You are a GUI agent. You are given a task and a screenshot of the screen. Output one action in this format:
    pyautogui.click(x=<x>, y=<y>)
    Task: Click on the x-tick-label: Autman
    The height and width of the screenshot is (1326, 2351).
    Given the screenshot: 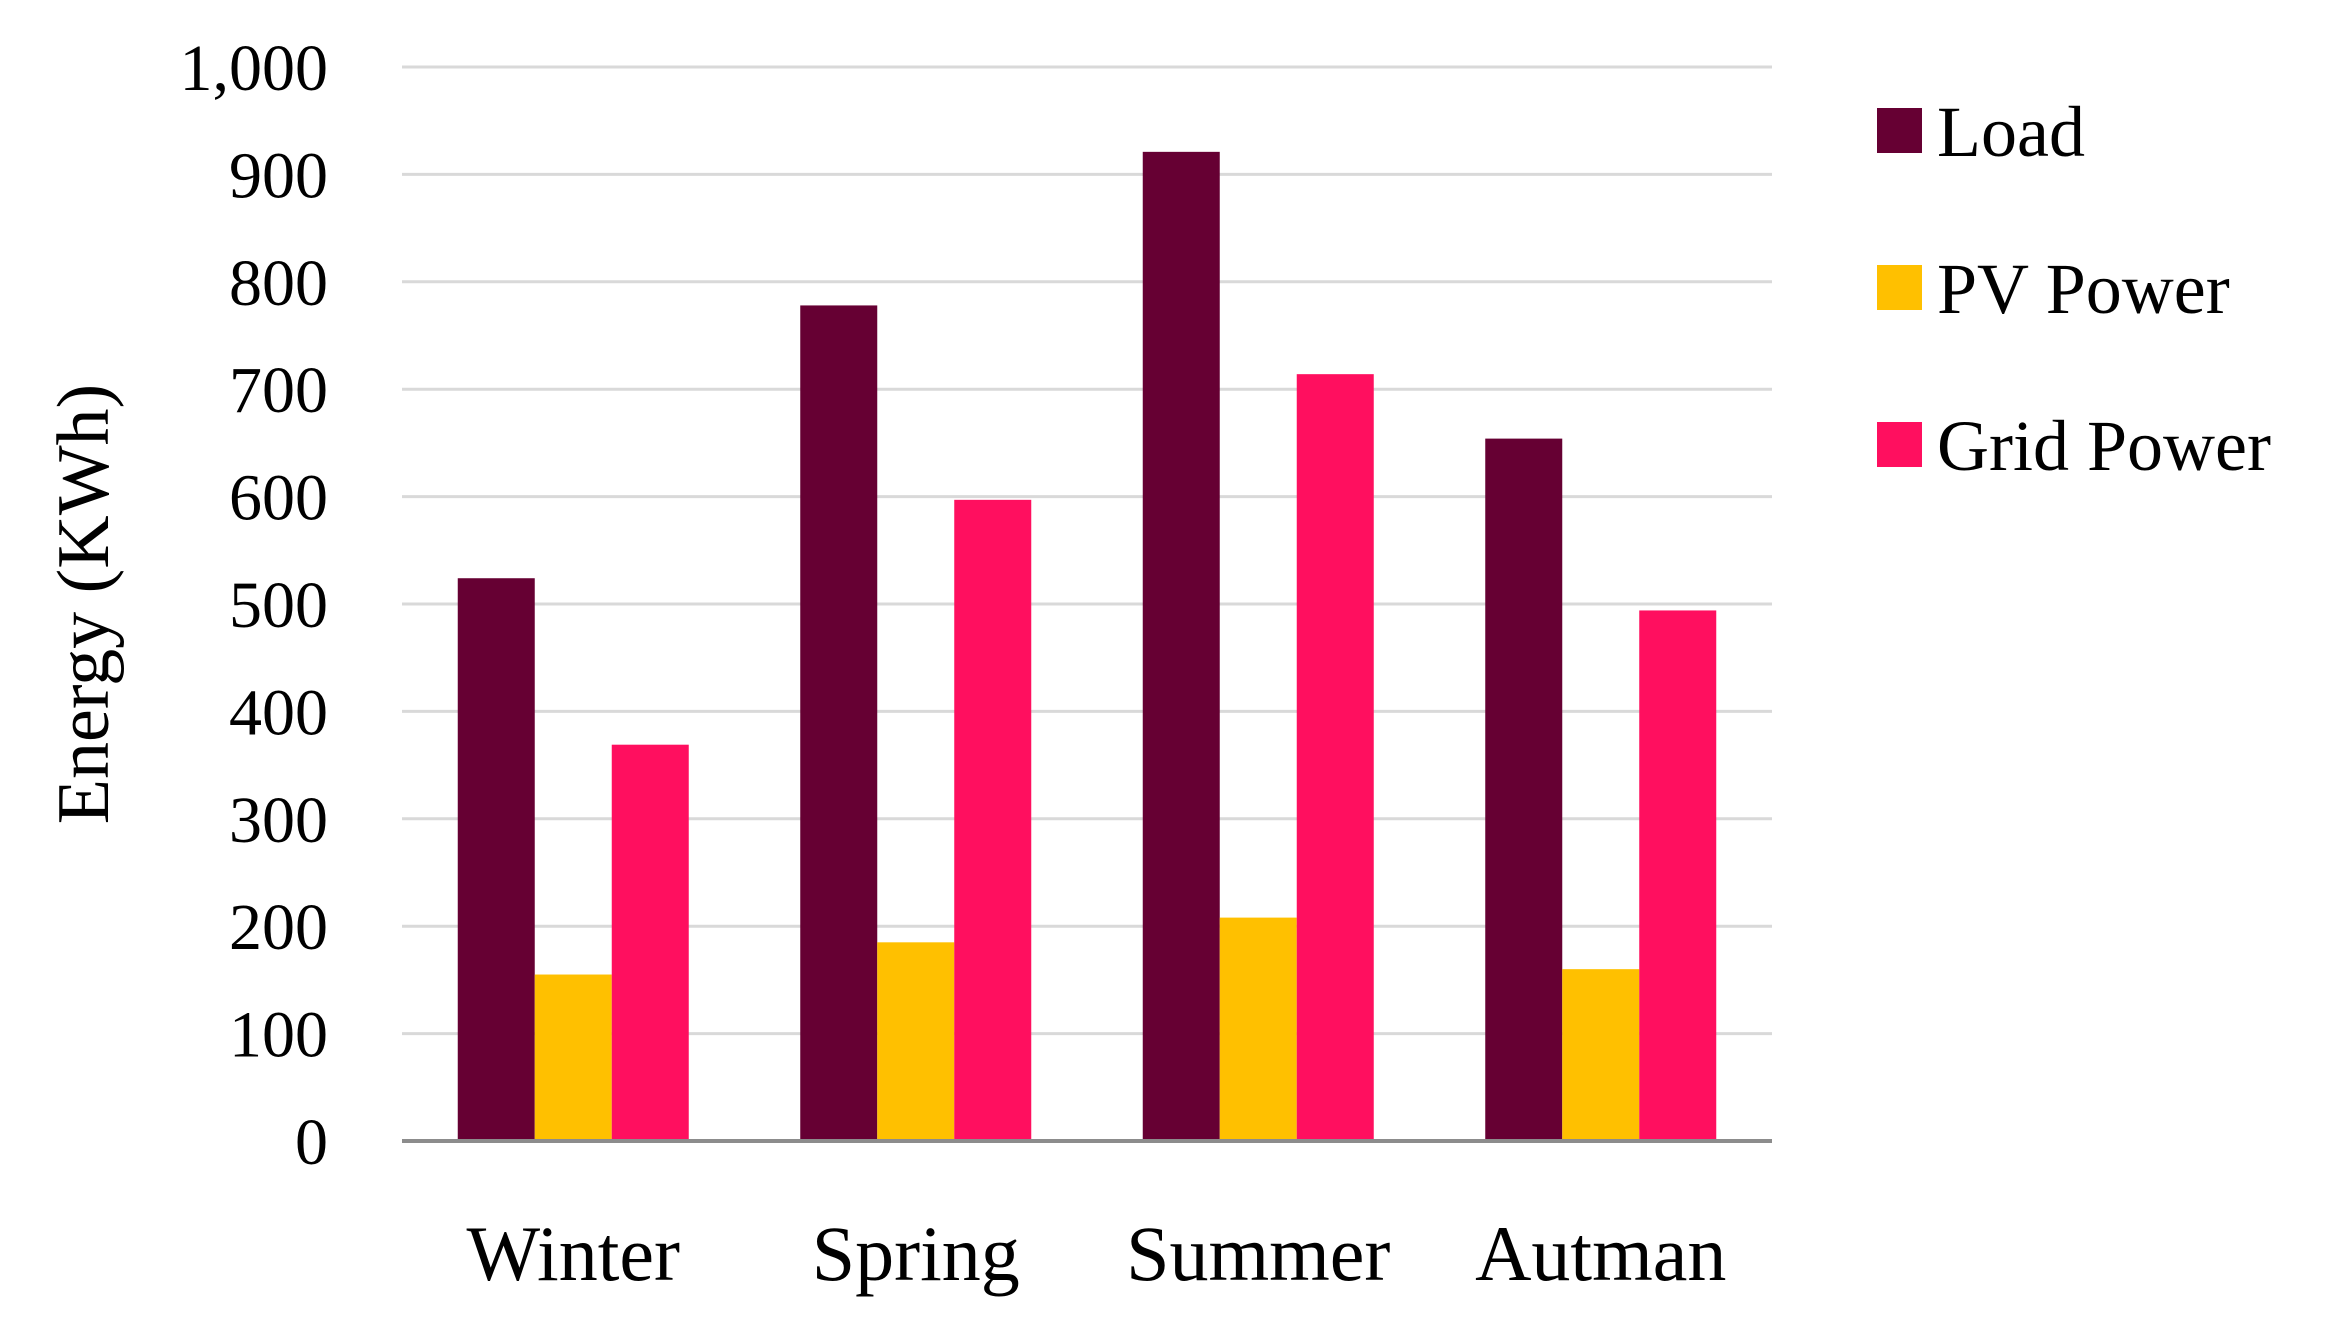 What is the action you would take?
    pyautogui.click(x=1600, y=1253)
    